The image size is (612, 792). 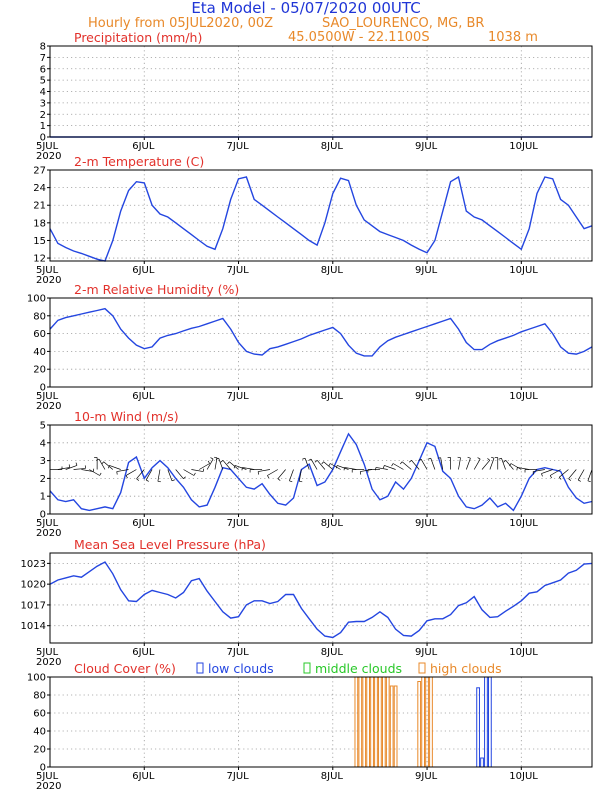 I want to click on y-tick-label: 40, so click(x=39, y=352).